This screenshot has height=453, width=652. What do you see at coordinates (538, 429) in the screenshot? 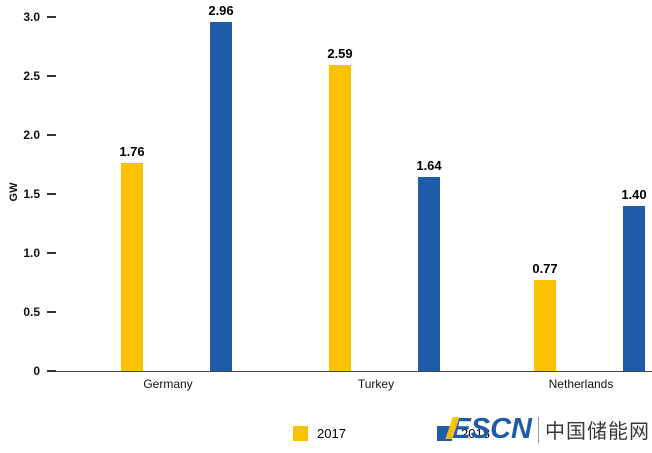
I see `watermark-divider` at bounding box center [538, 429].